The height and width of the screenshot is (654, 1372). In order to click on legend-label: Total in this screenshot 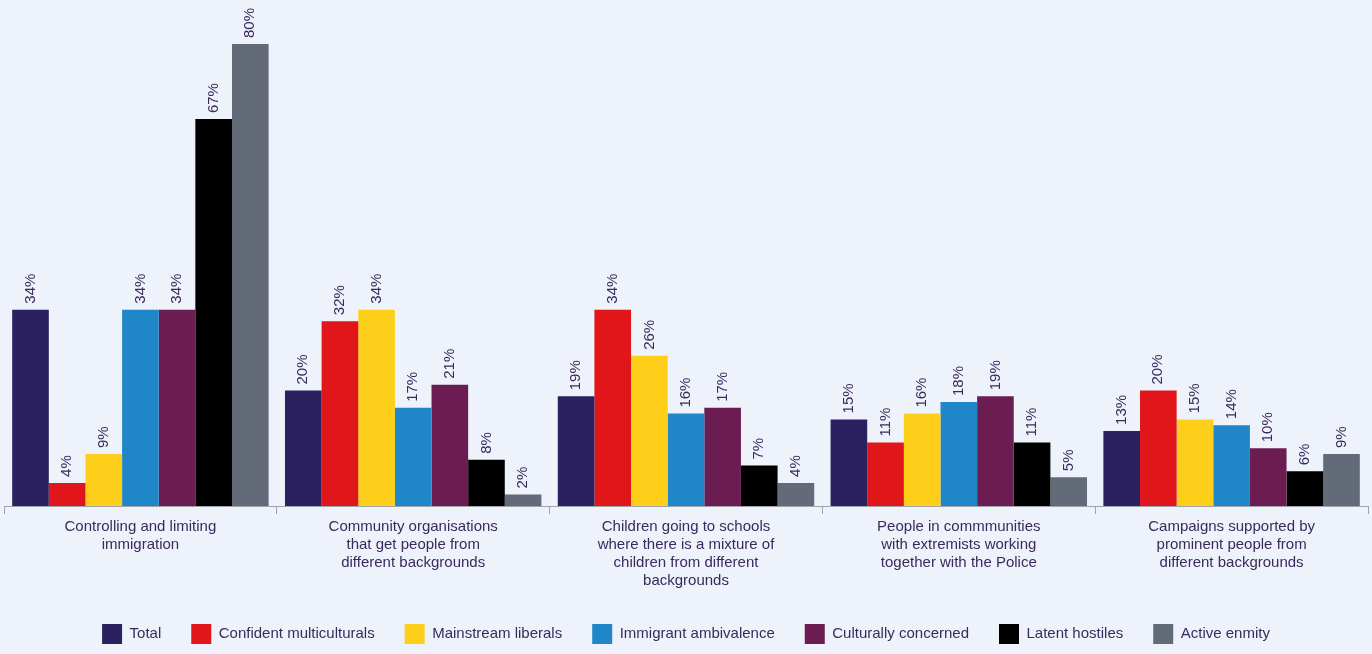, I will do `click(145, 633)`.